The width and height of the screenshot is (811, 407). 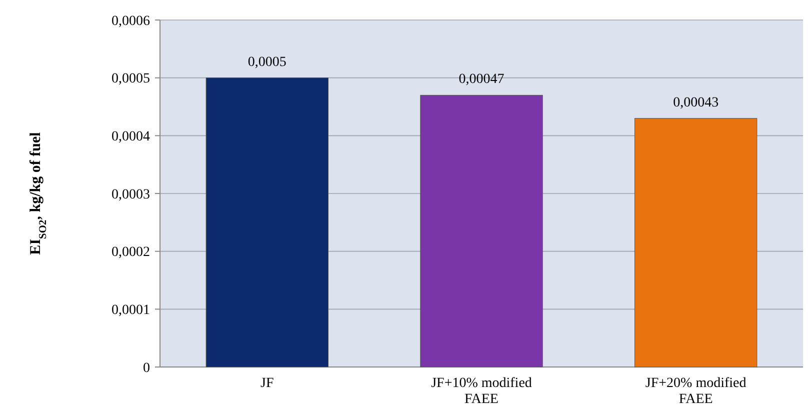 What do you see at coordinates (131, 21) in the screenshot?
I see `y-tick-label: 0,0006` at bounding box center [131, 21].